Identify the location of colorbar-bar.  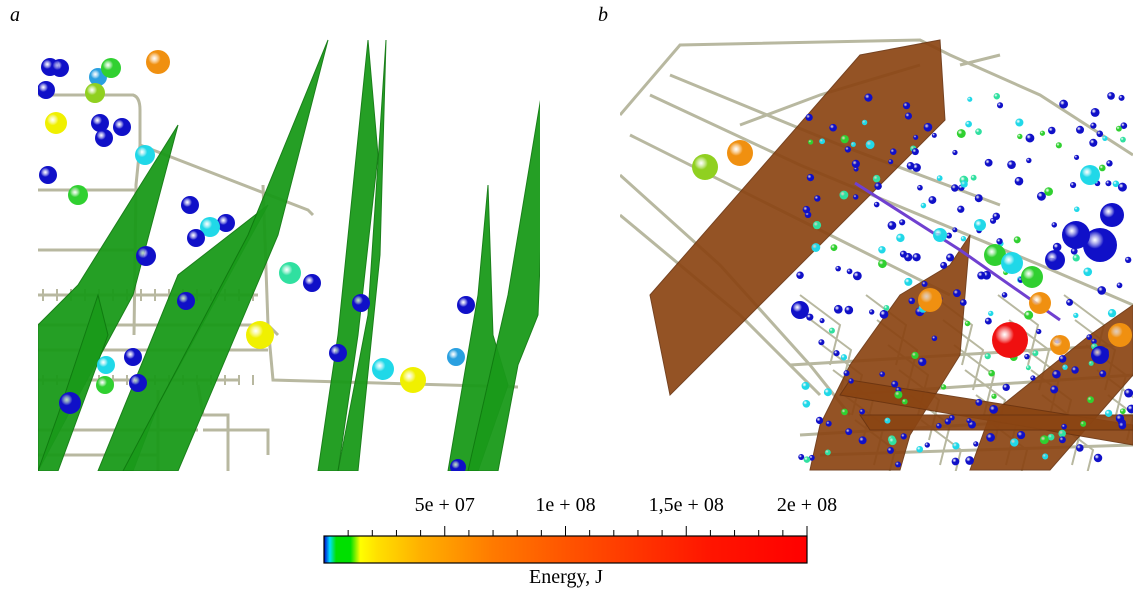
(565, 549).